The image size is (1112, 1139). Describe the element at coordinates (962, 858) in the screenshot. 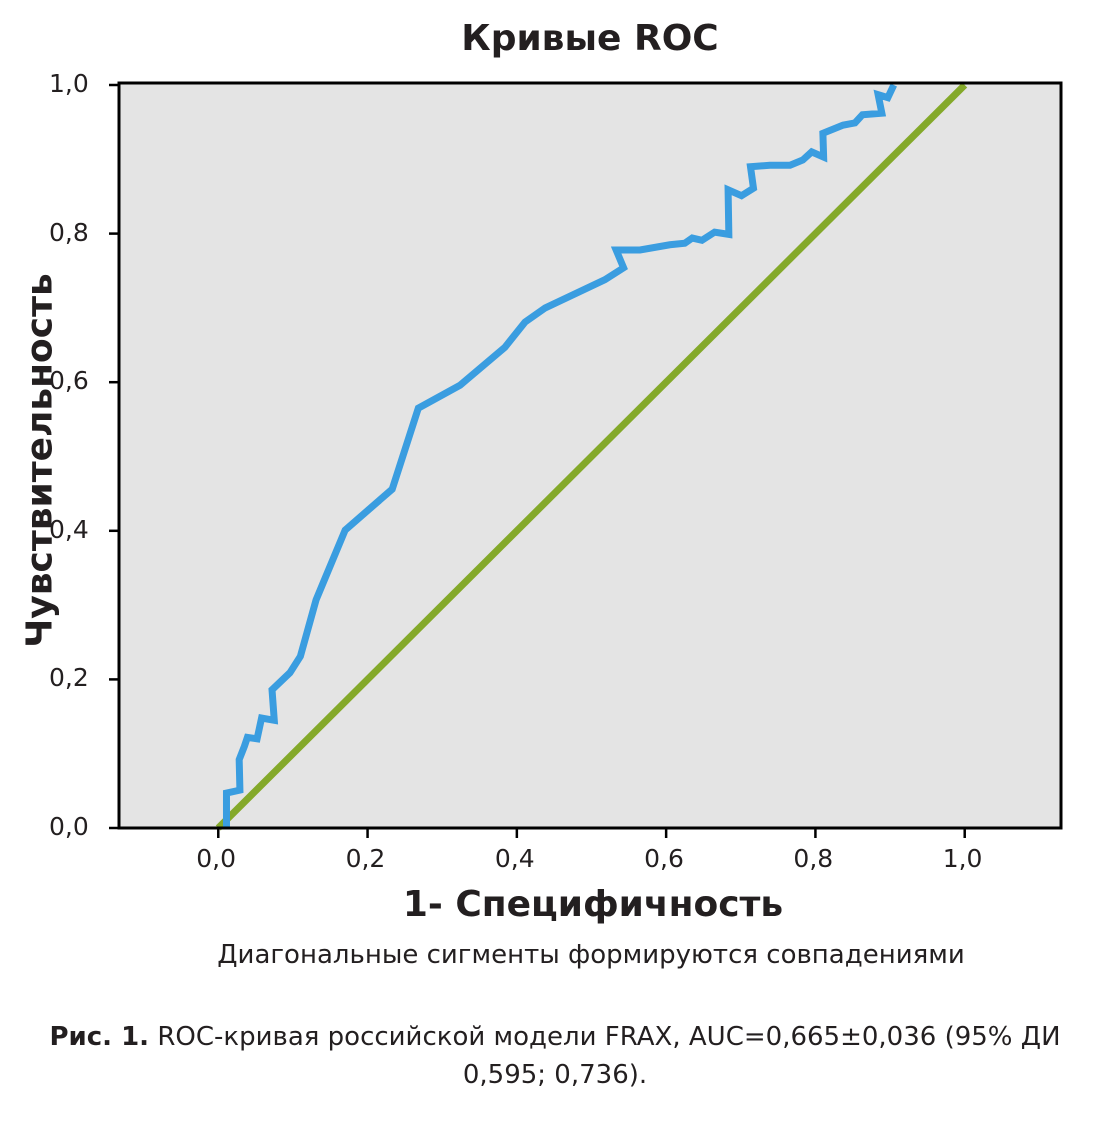

I see `x-tick-label: 1,0` at that location.